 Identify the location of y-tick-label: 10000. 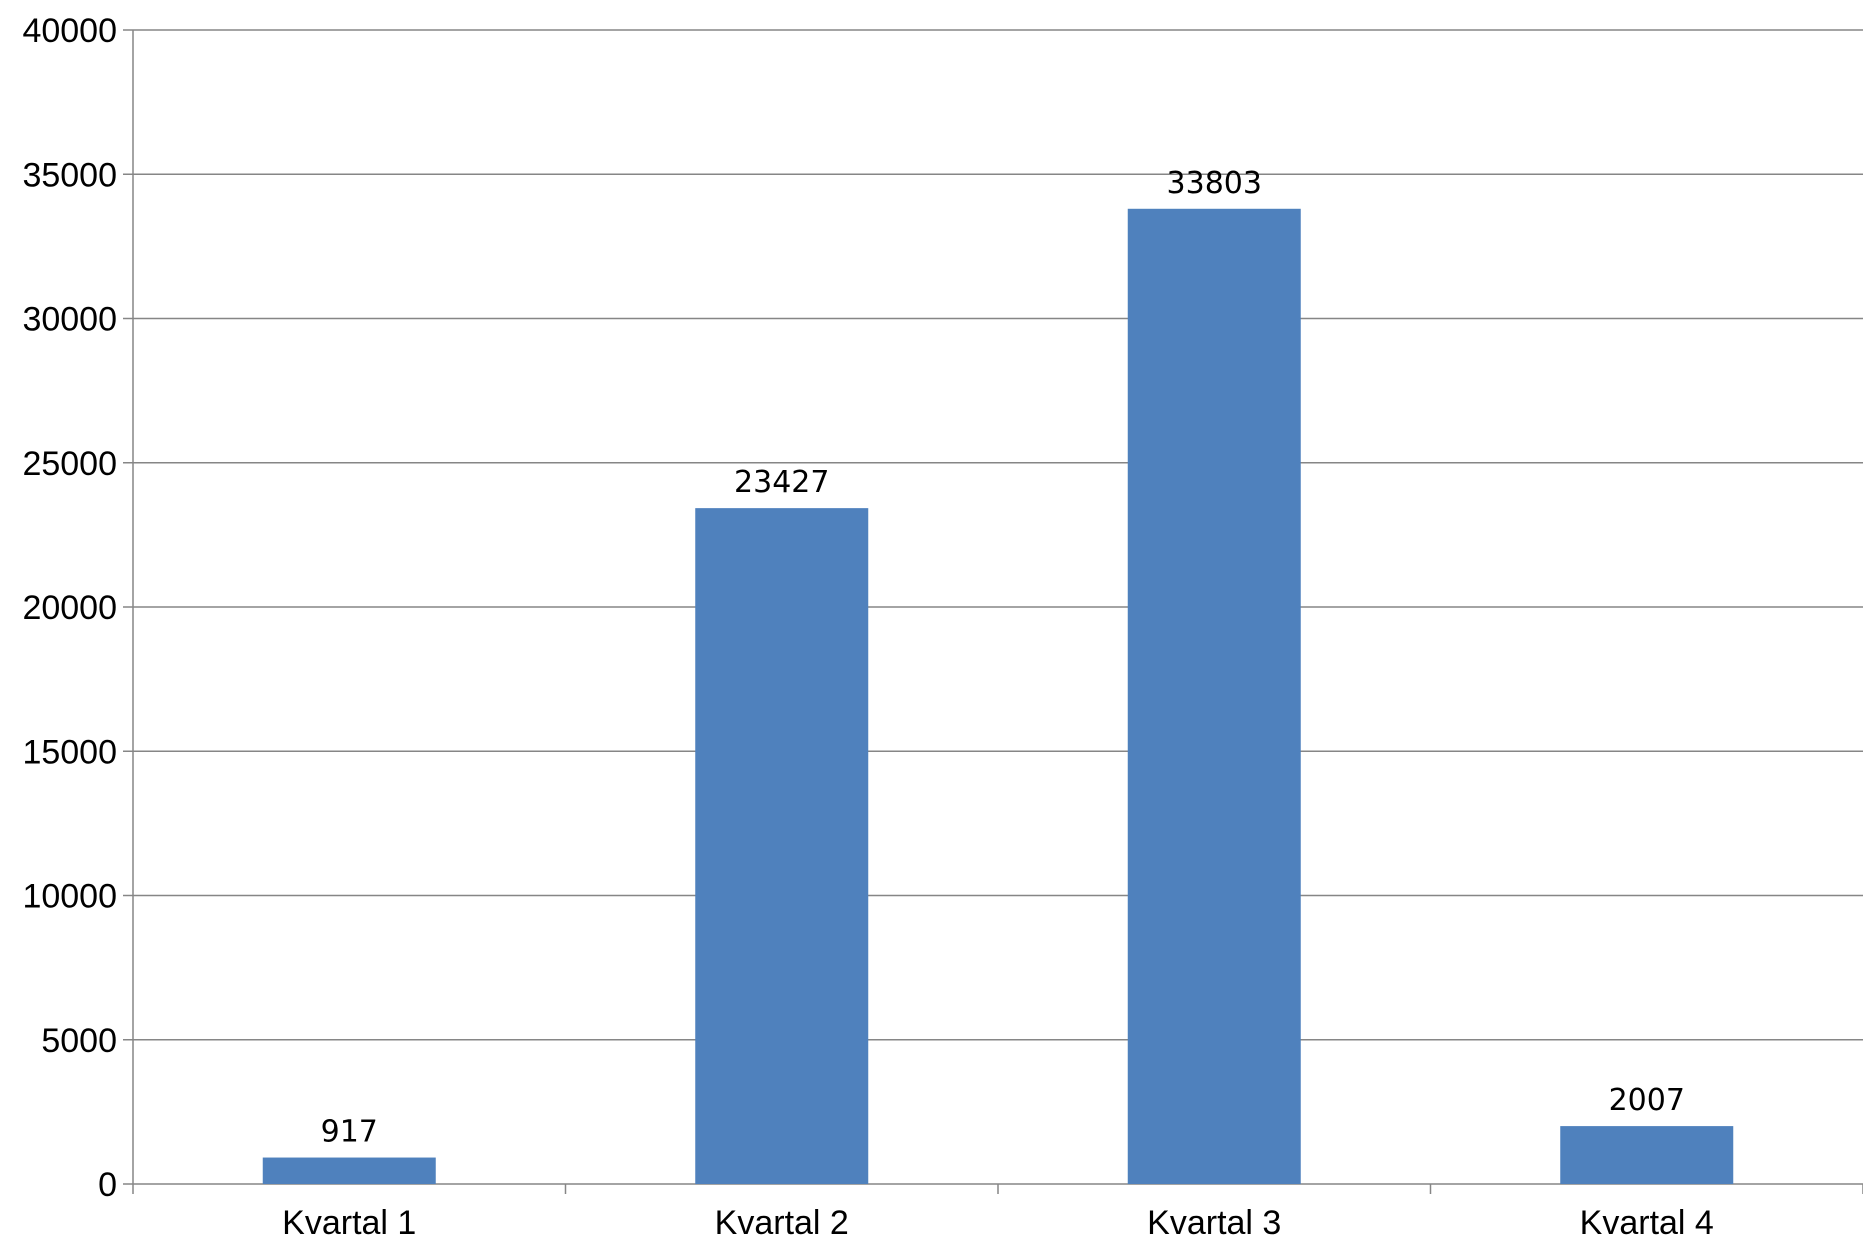
(69, 897).